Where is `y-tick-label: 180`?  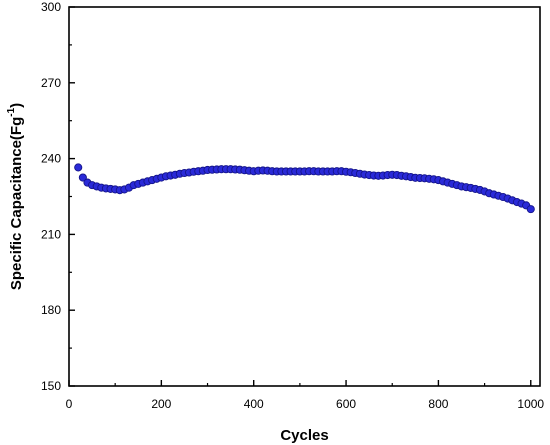 y-tick-label: 180 is located at coordinates (51, 310).